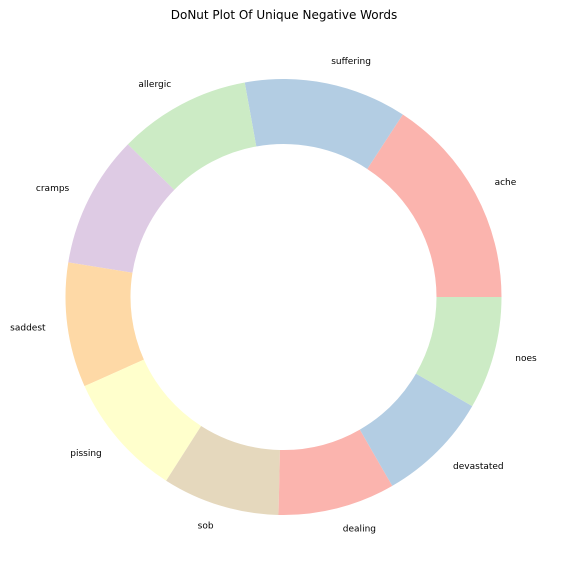 This screenshot has height=563, width=568. Describe the element at coordinates (458, 352) in the screenshot. I see `slice-noes` at that location.